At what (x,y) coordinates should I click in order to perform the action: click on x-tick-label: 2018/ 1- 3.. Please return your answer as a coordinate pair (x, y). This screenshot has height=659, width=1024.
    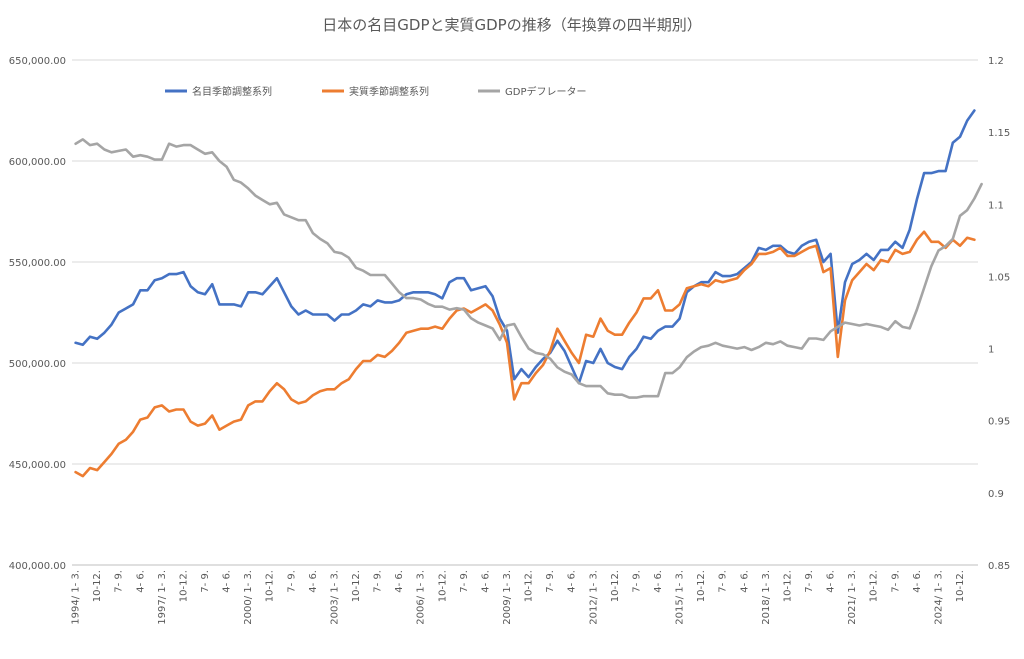
    Looking at the image, I should click on (766, 597).